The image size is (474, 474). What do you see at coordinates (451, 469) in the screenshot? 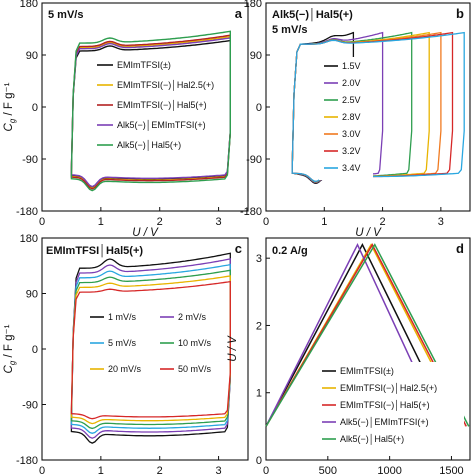
I see `x-tick-label: 1500` at bounding box center [451, 469].